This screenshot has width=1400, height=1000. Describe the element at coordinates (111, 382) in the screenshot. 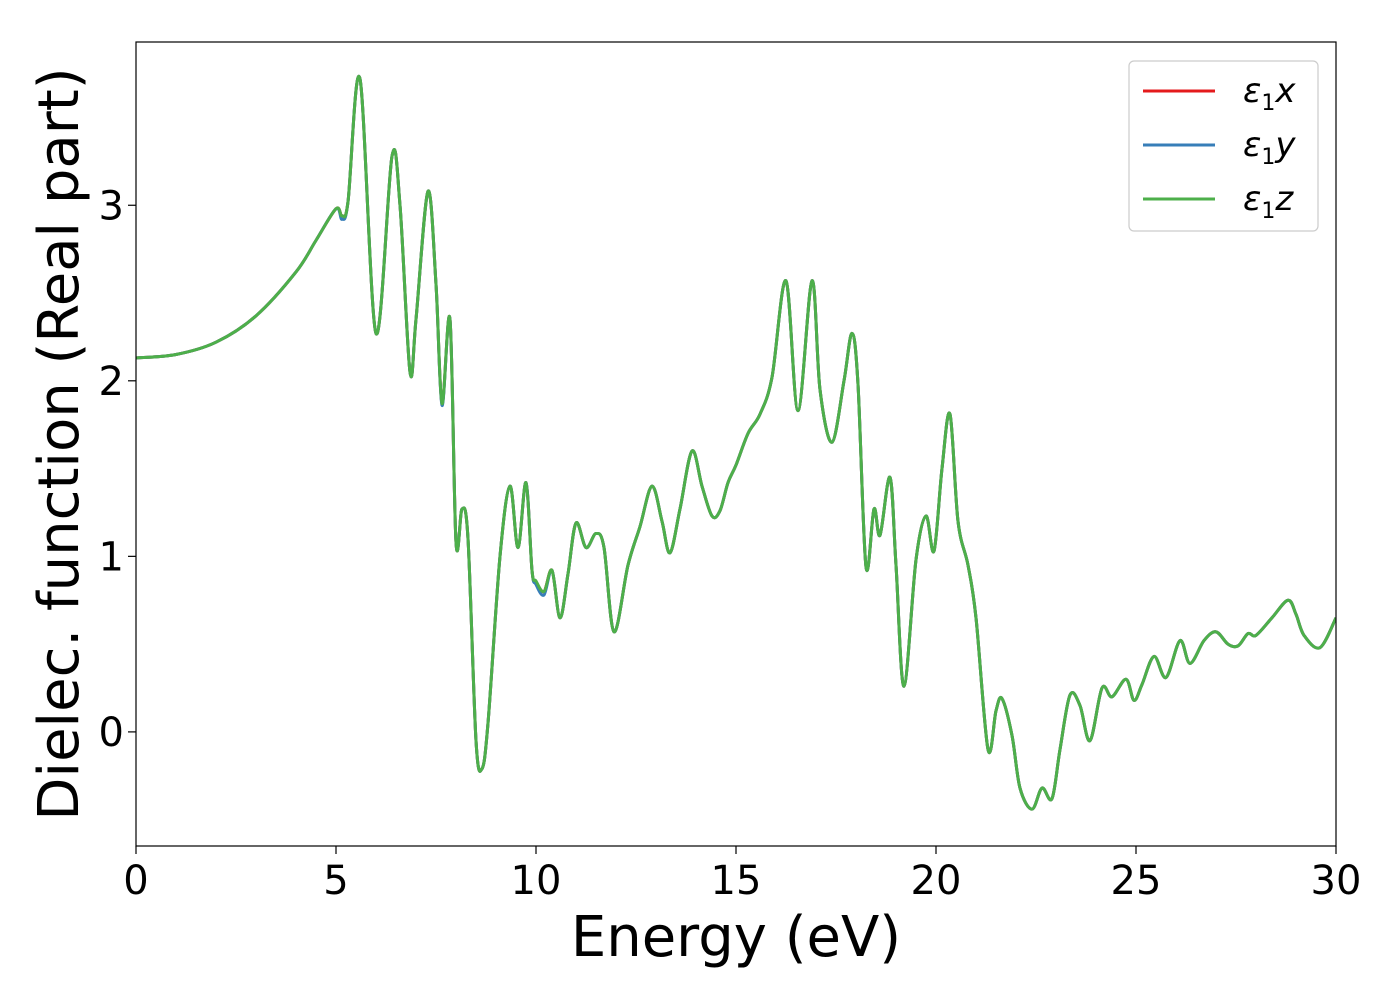

I see `y-tick-label: 2` at that location.